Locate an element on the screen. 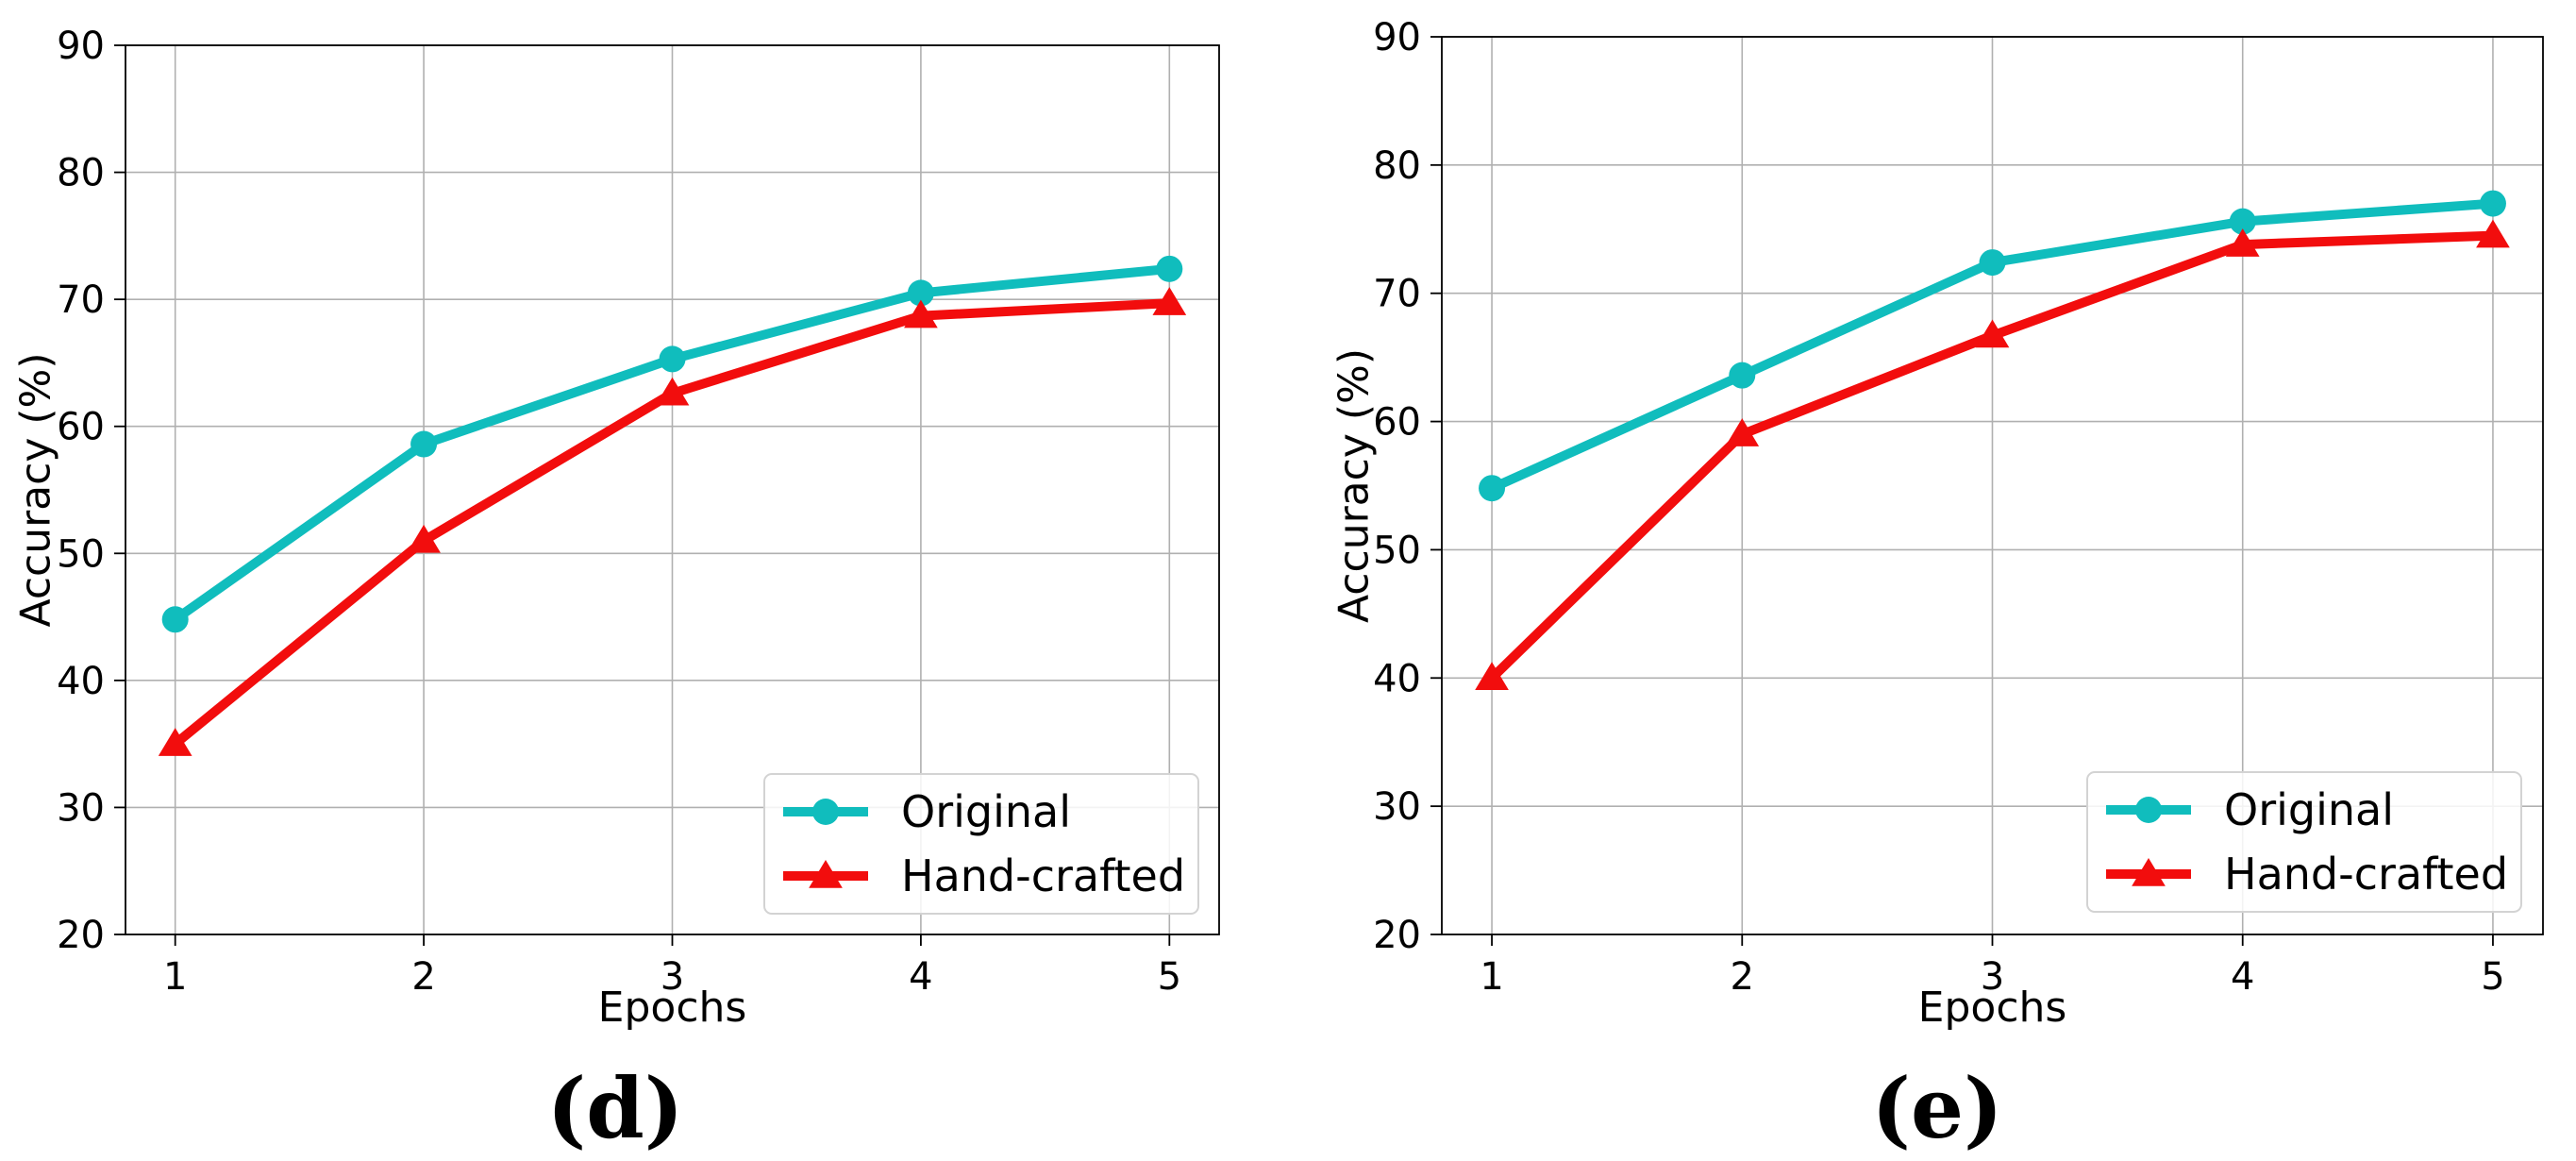 This screenshot has width=2576, height=1161. panel-caption: (e) is located at coordinates (1936, 1108).